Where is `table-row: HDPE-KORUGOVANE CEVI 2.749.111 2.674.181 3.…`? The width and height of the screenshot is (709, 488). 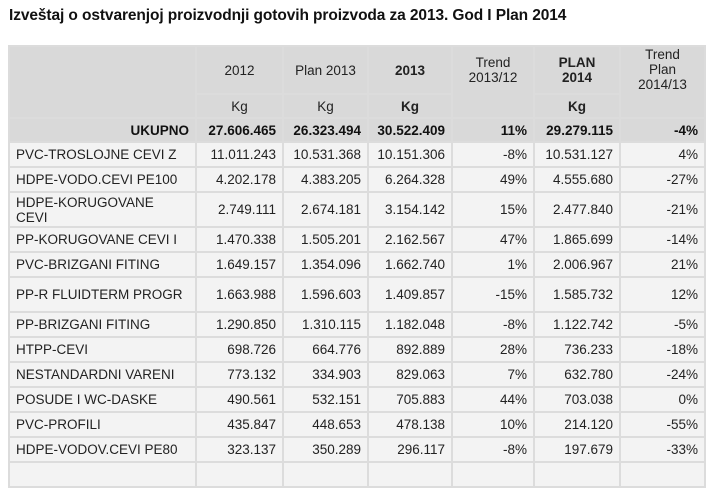 table-row: HDPE-KORUGOVANE CEVI 2.749.111 2.674.181 3.… is located at coordinates (357, 209).